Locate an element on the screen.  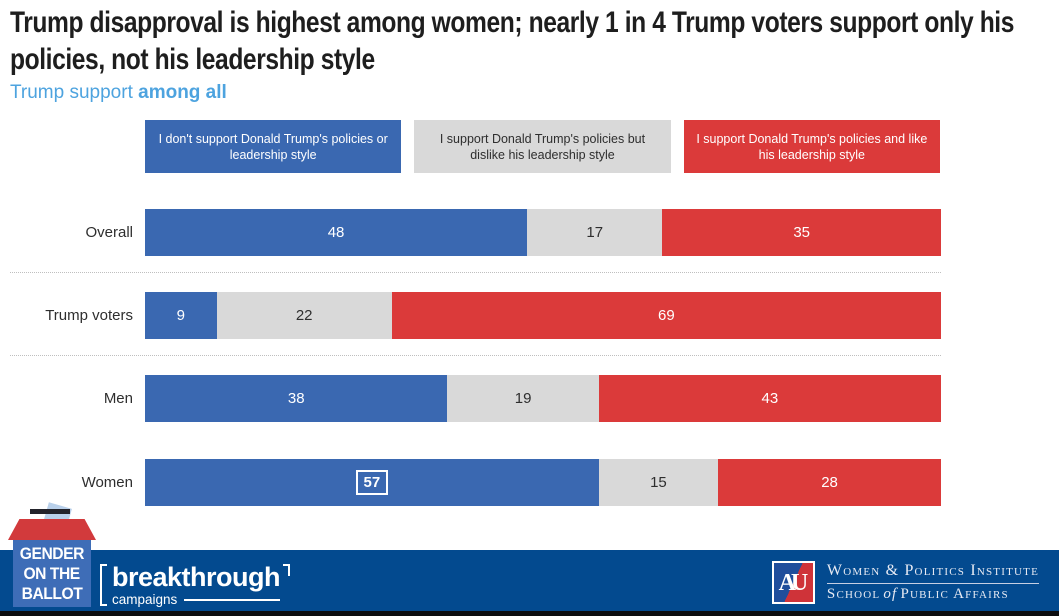
wpi-affairs-words: Public Affairs is located at coordinates (954, 594).